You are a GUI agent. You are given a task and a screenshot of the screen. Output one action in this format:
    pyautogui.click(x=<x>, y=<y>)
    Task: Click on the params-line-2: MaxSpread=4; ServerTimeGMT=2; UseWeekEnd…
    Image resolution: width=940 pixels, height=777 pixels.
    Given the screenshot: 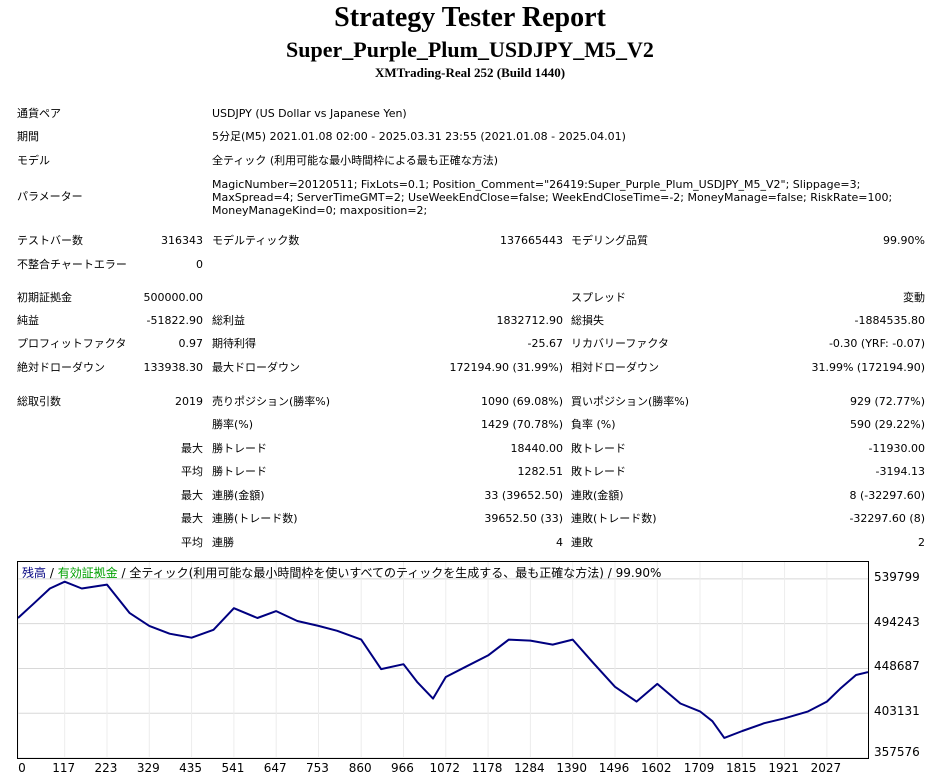 What is the action you would take?
    pyautogui.click(x=552, y=197)
    